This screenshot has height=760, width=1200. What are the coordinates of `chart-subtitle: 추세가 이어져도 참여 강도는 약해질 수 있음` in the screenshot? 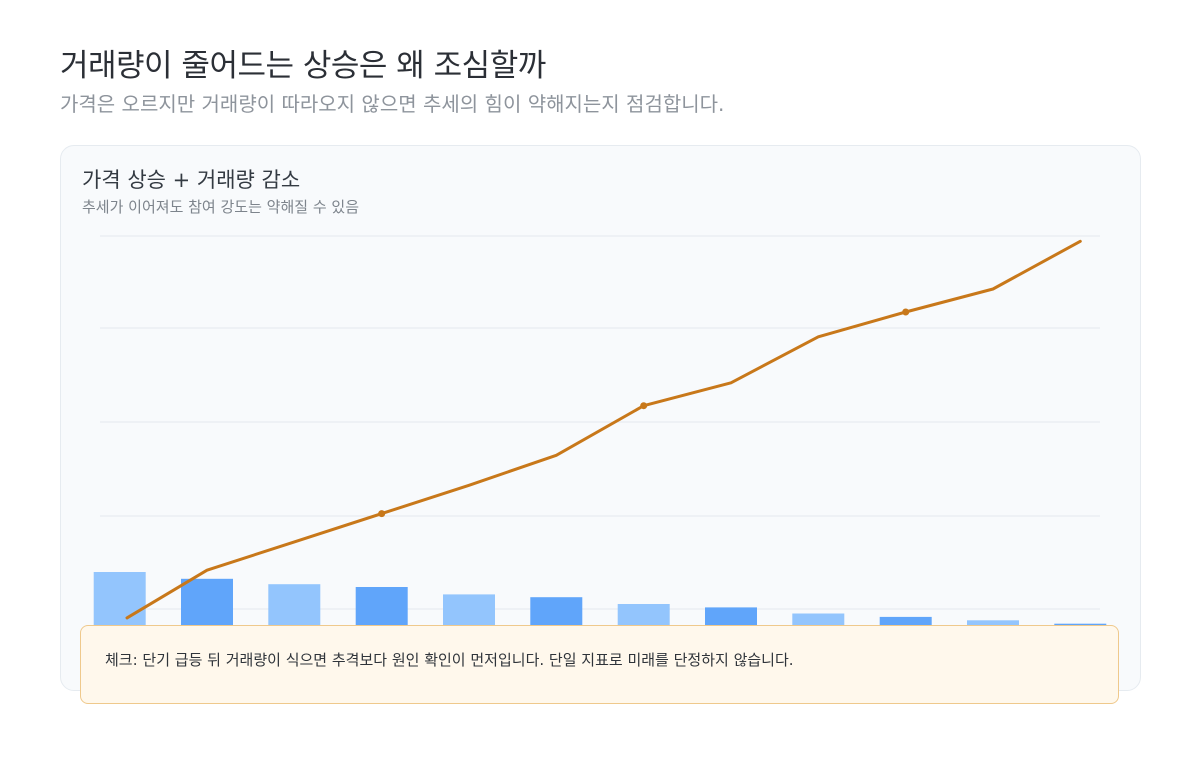 It's located at (221, 207).